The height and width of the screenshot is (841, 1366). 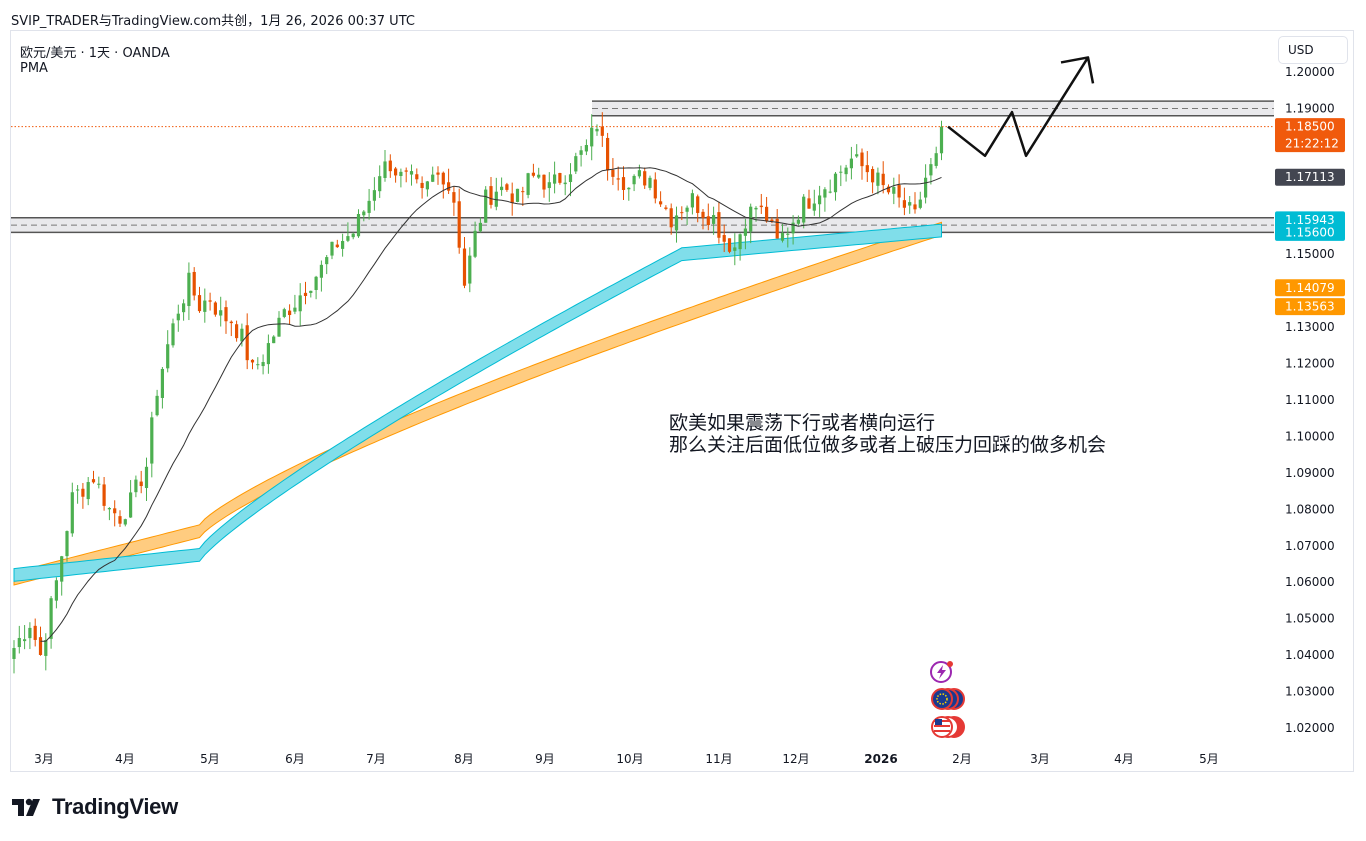 What do you see at coordinates (210, 759) in the screenshot?
I see `time-tick-label: 5月` at bounding box center [210, 759].